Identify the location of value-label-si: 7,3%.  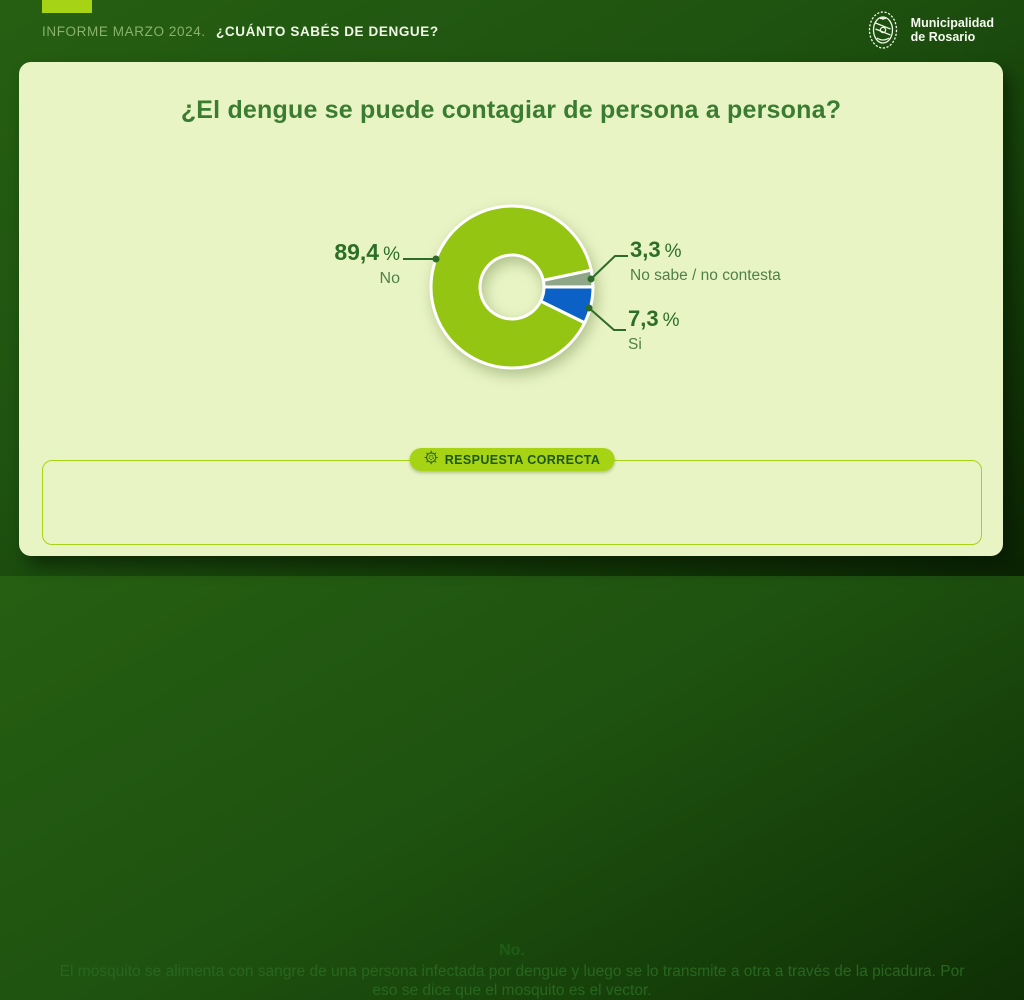
(654, 320).